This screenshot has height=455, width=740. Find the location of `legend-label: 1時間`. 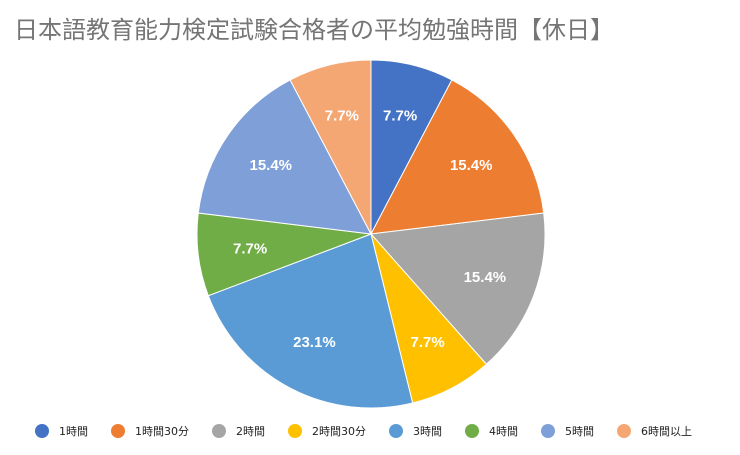

legend-label: 1時間 is located at coordinates (73, 431).